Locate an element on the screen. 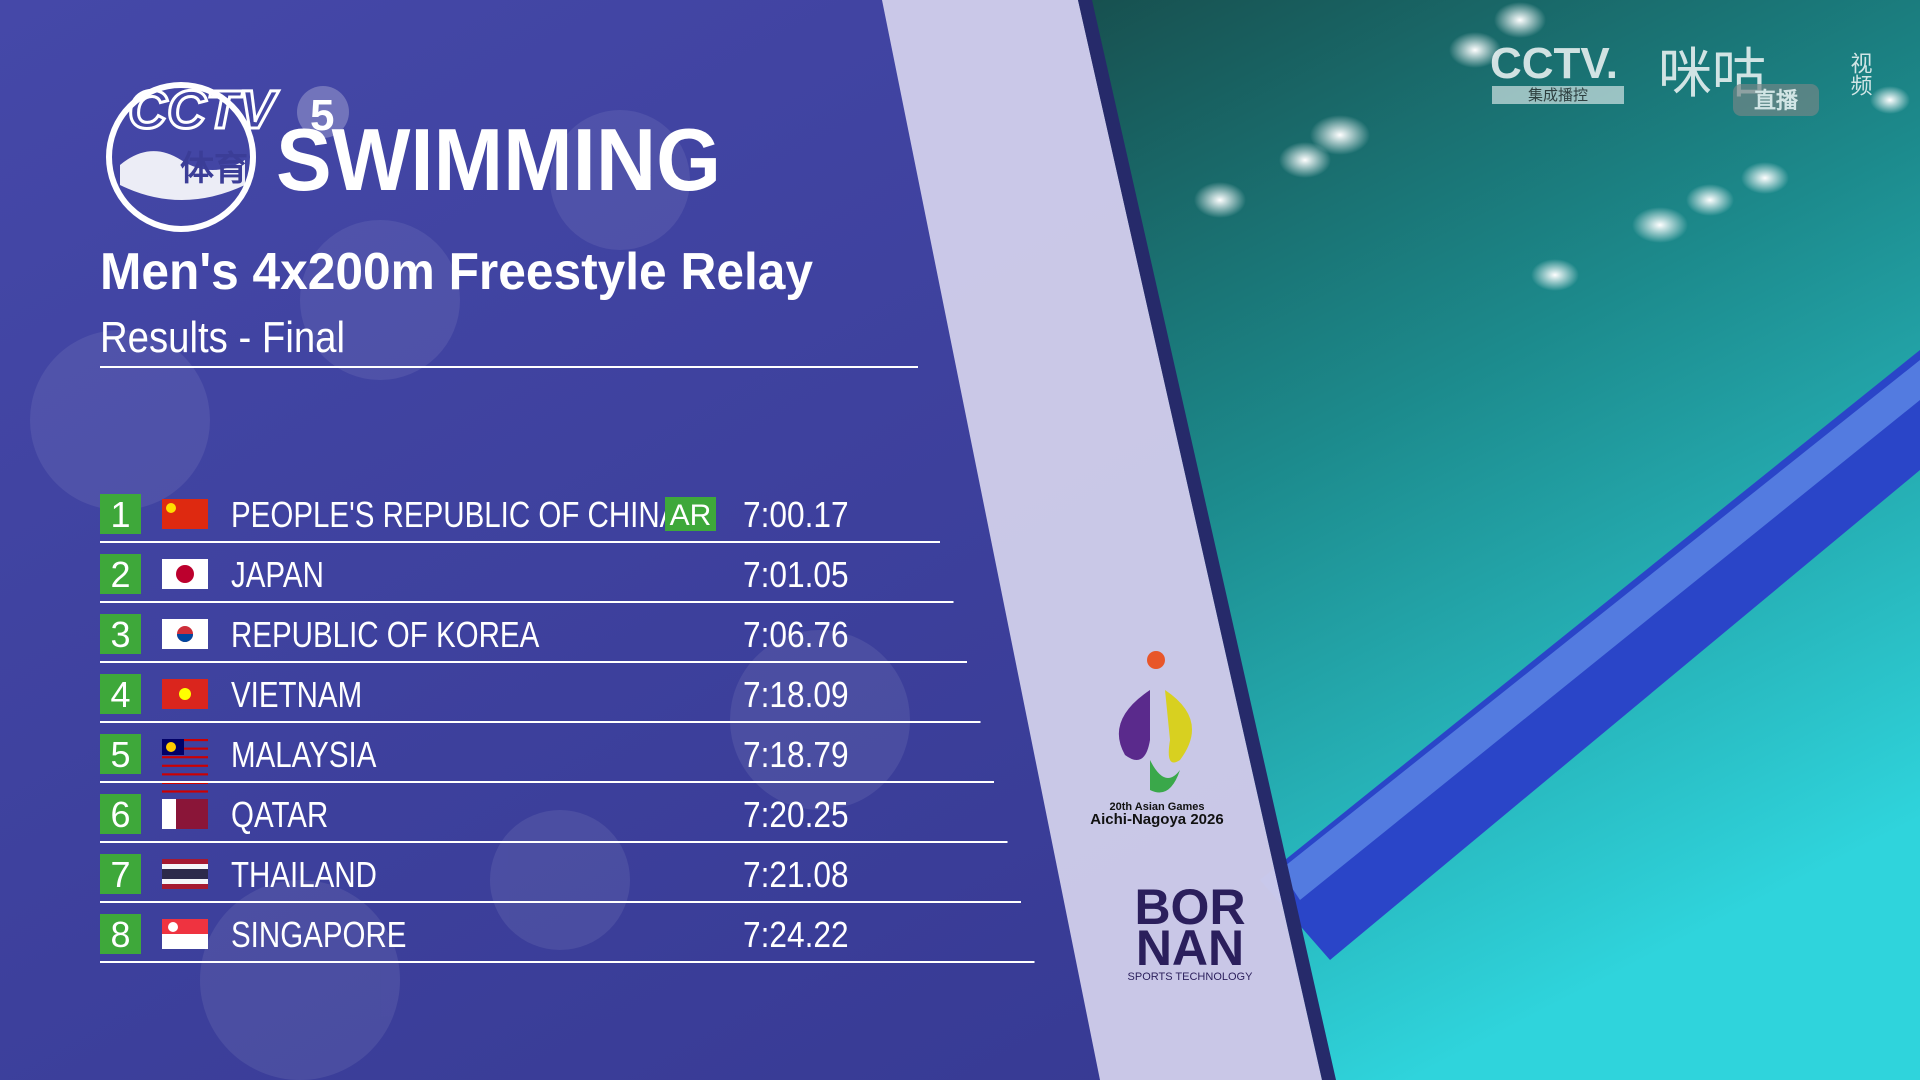 Image resolution: width=1920 pixels, height=1080 pixels. result-row: 8 SINGAPORE 7:24.22 is located at coordinates (567, 938).